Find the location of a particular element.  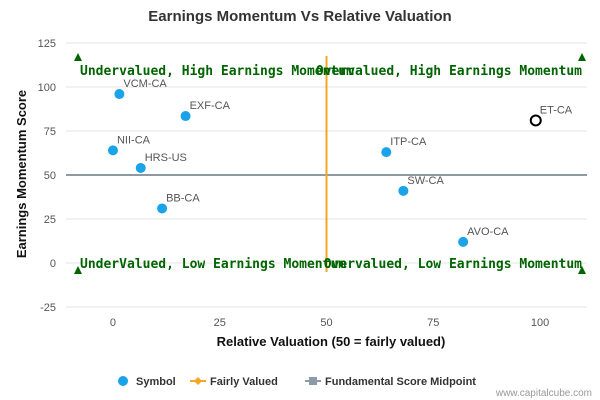

quadrant-label: Overvalued, High Earnings Momentum is located at coordinates (449, 71).